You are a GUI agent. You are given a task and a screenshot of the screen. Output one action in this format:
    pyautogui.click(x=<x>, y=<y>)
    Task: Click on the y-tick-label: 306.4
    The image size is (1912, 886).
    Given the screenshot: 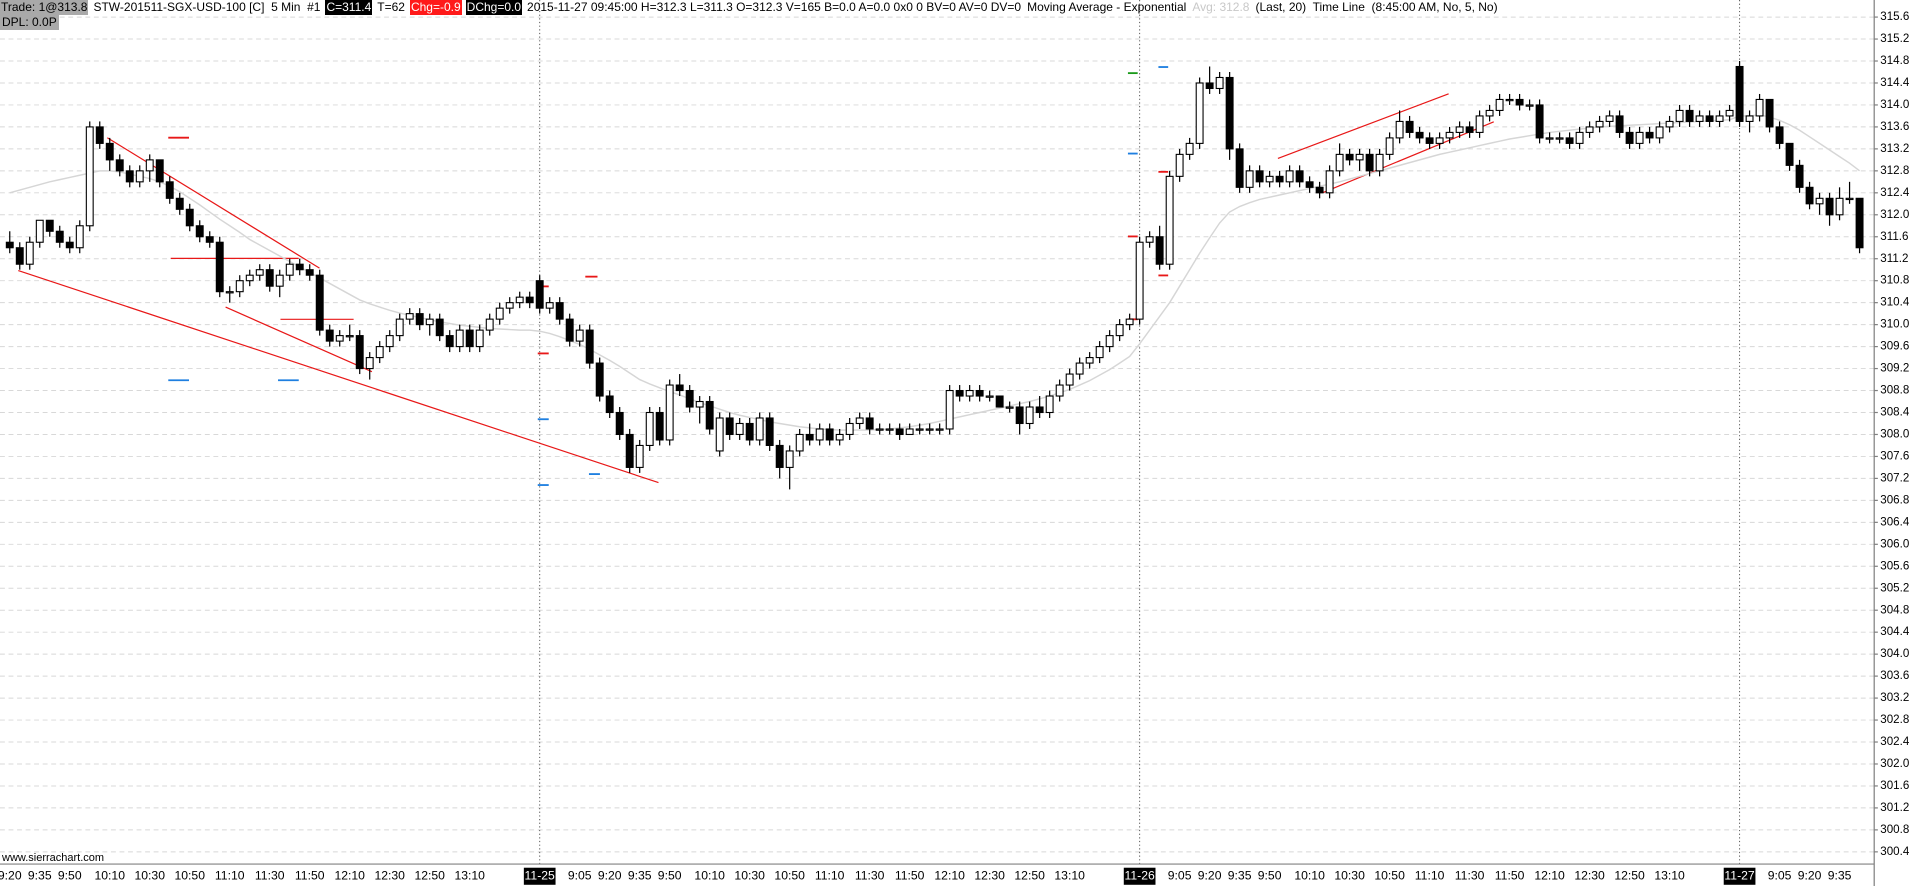 What is the action you would take?
    pyautogui.click(x=1895, y=522)
    